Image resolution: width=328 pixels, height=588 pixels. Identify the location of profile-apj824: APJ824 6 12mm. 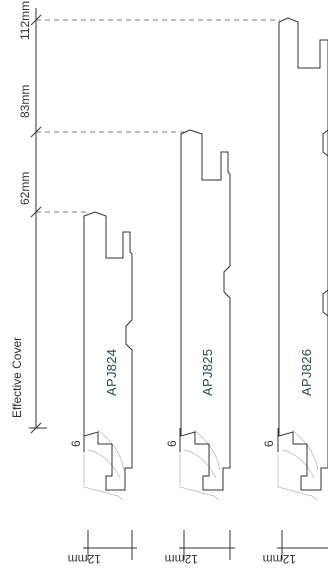
(102, 388).